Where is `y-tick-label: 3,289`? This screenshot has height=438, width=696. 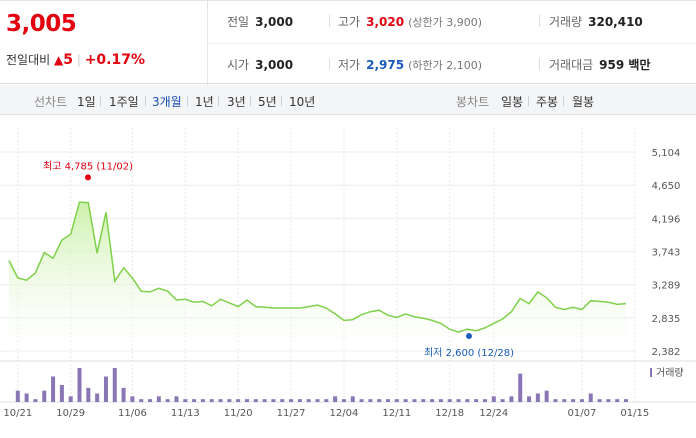
y-tick-label: 3,289 is located at coordinates (666, 286).